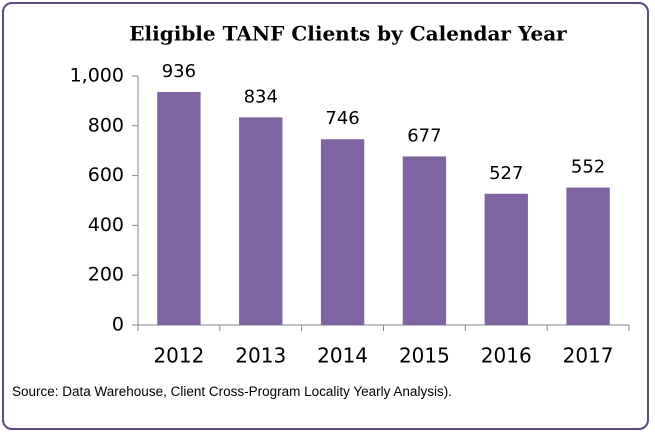  What do you see at coordinates (348, 34) in the screenshot?
I see `chart-title: Eligible TANF Clients by Calendar Year` at bounding box center [348, 34].